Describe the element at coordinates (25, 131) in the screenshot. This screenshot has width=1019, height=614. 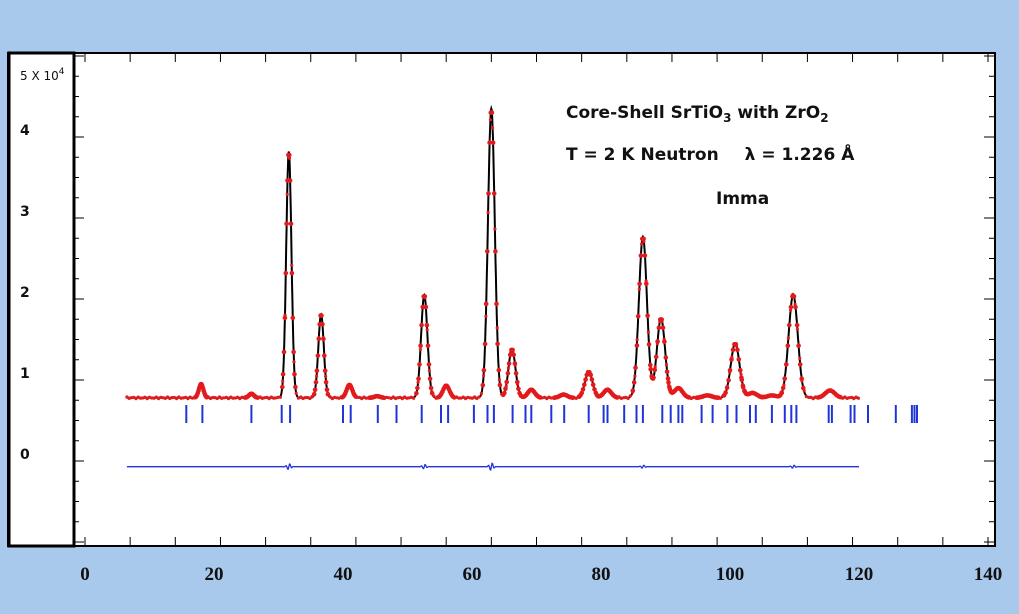
I see `y-tick-label: 4` at that location.